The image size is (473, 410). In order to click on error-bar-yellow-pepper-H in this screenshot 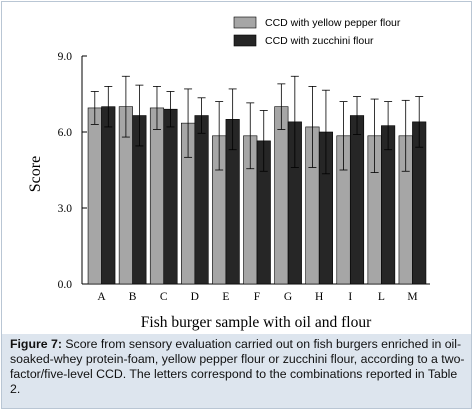, I will do `click(312, 127)`.